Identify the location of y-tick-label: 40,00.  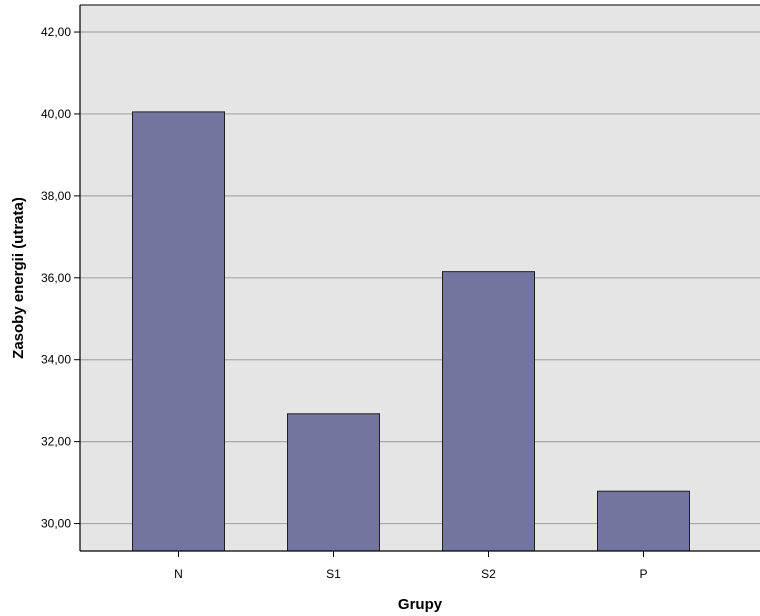
(56, 114).